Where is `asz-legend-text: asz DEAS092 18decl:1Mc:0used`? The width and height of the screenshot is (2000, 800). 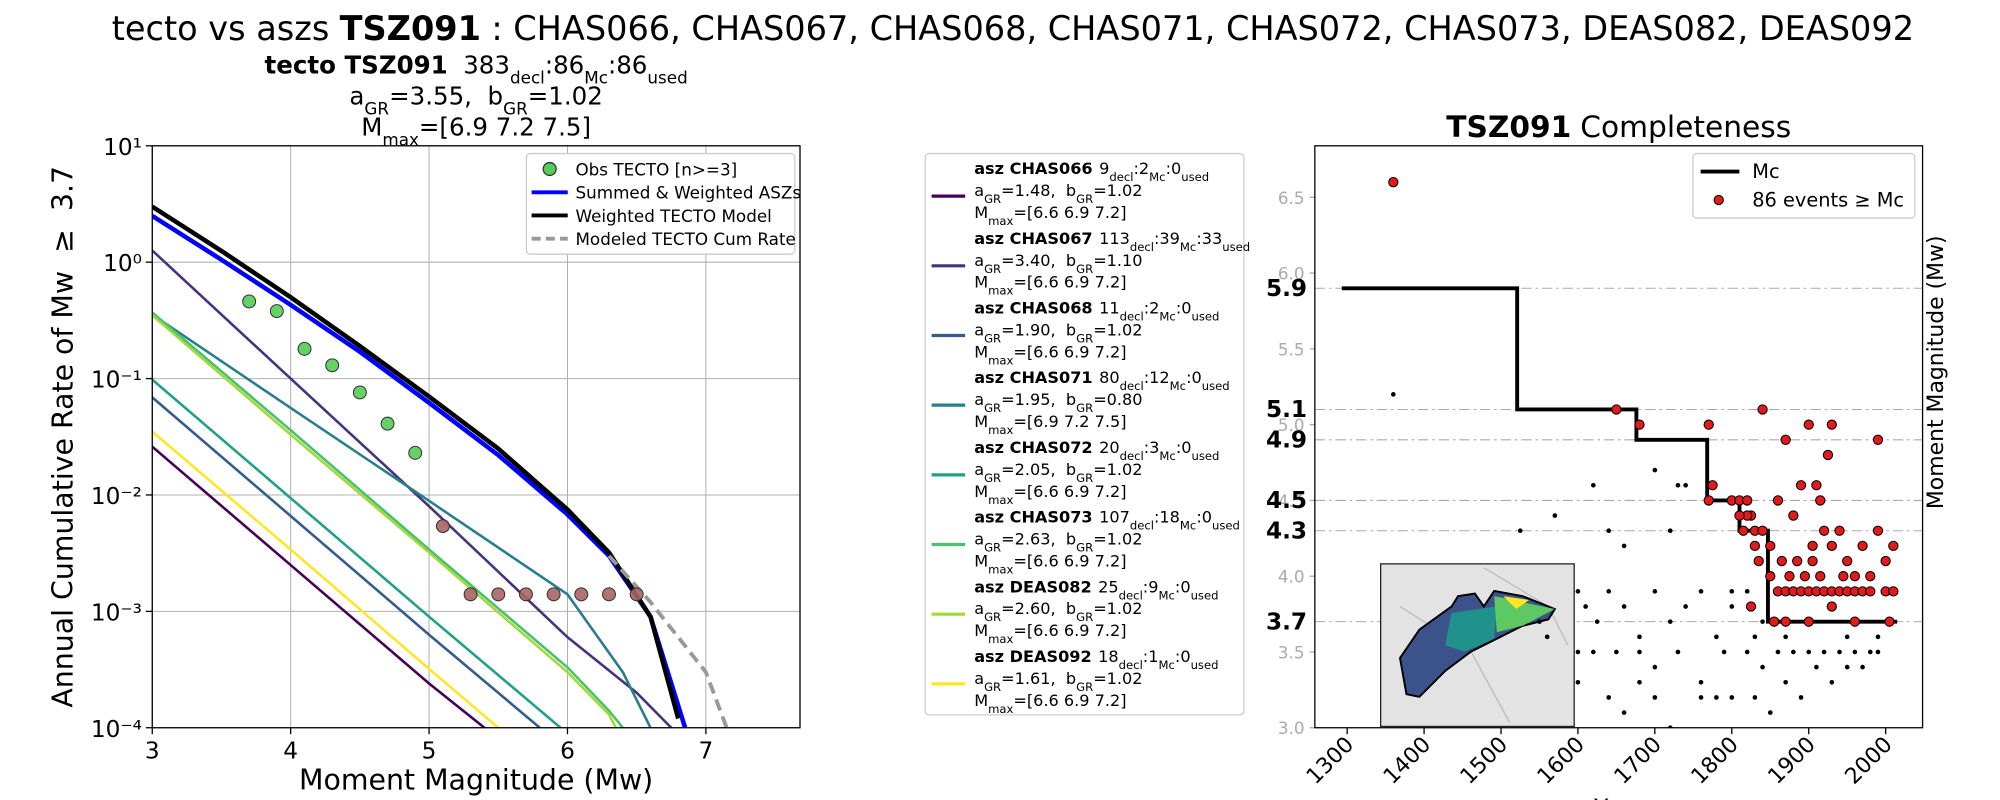 asz-legend-text: asz DEAS092 18decl:1Mc:0used is located at coordinates (1096, 659).